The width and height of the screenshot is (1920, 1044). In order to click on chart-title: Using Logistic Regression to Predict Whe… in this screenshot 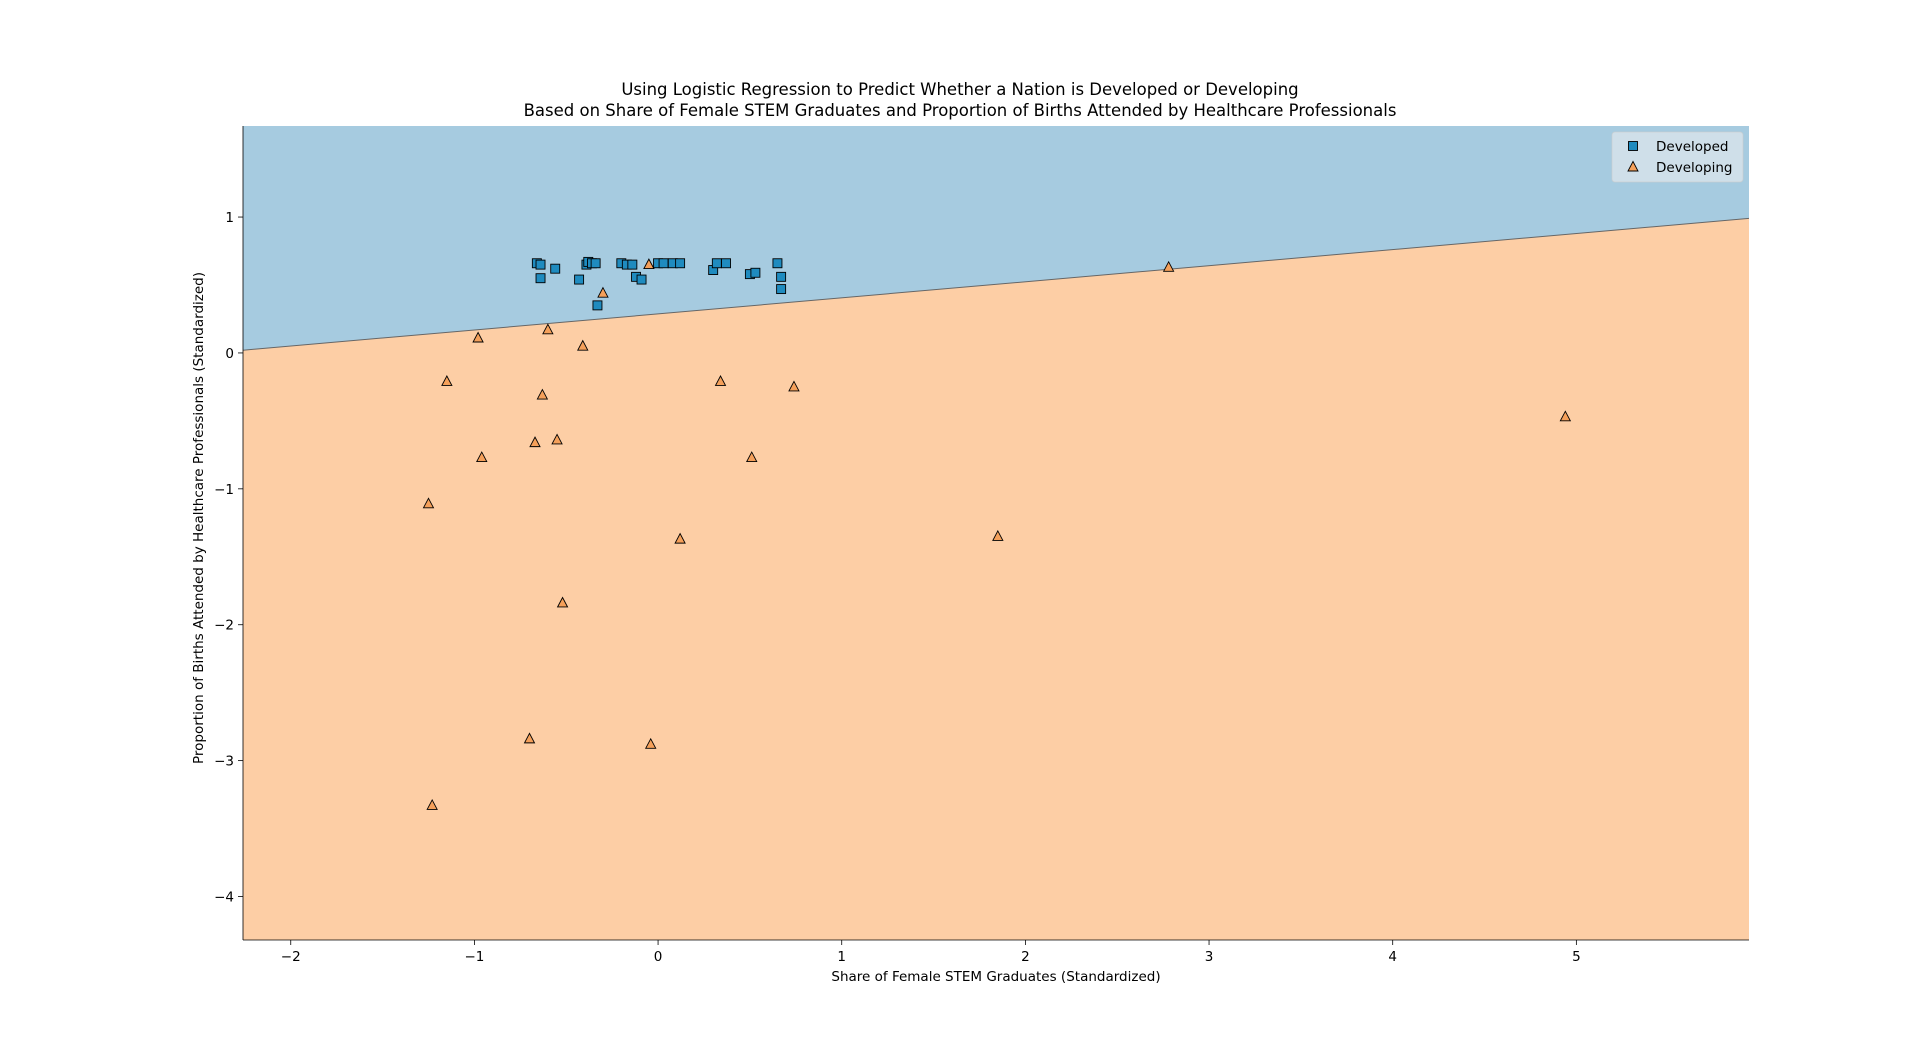, I will do `click(960, 89)`.